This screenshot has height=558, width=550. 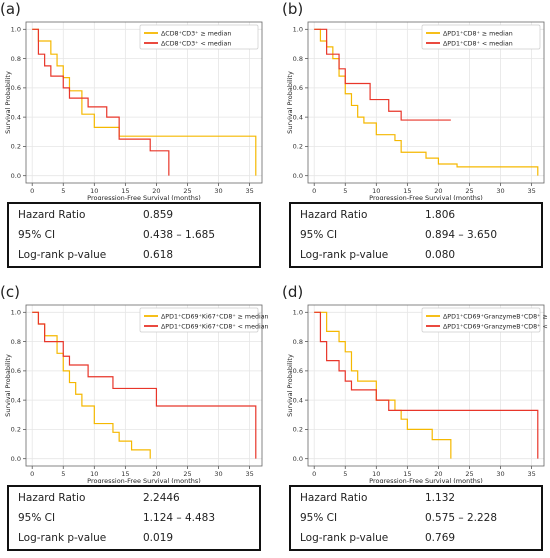 What do you see at coordinates (440, 255) in the screenshot?
I see `p-value: 0.080` at bounding box center [440, 255].